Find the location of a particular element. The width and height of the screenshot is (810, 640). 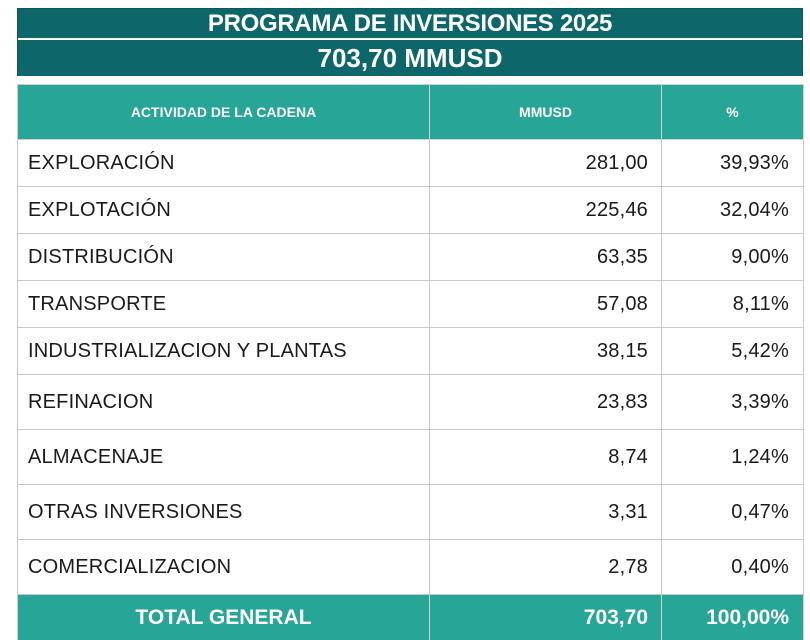

table-row: EXPLORACIÓN 281,00 39,93% is located at coordinates (410, 163).